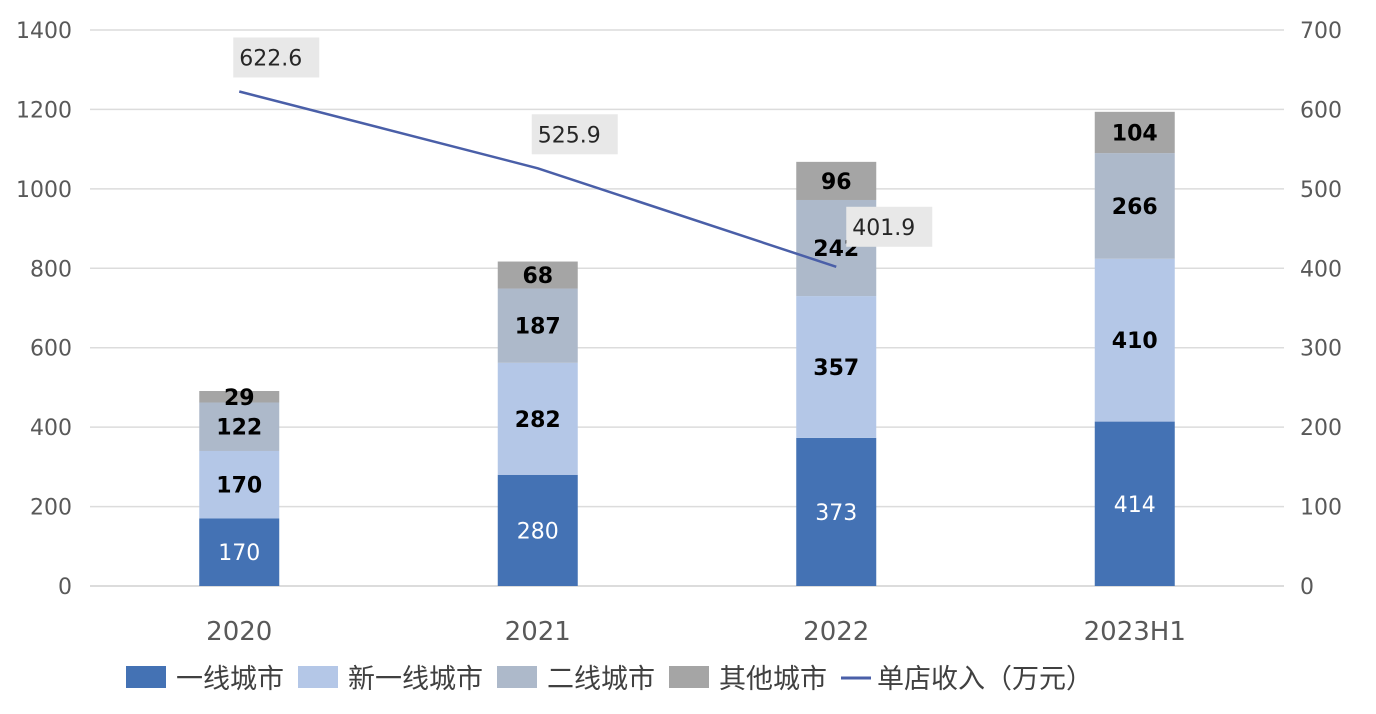 The image size is (1376, 714). I want to click on bar-data-label: 68, so click(537, 276).